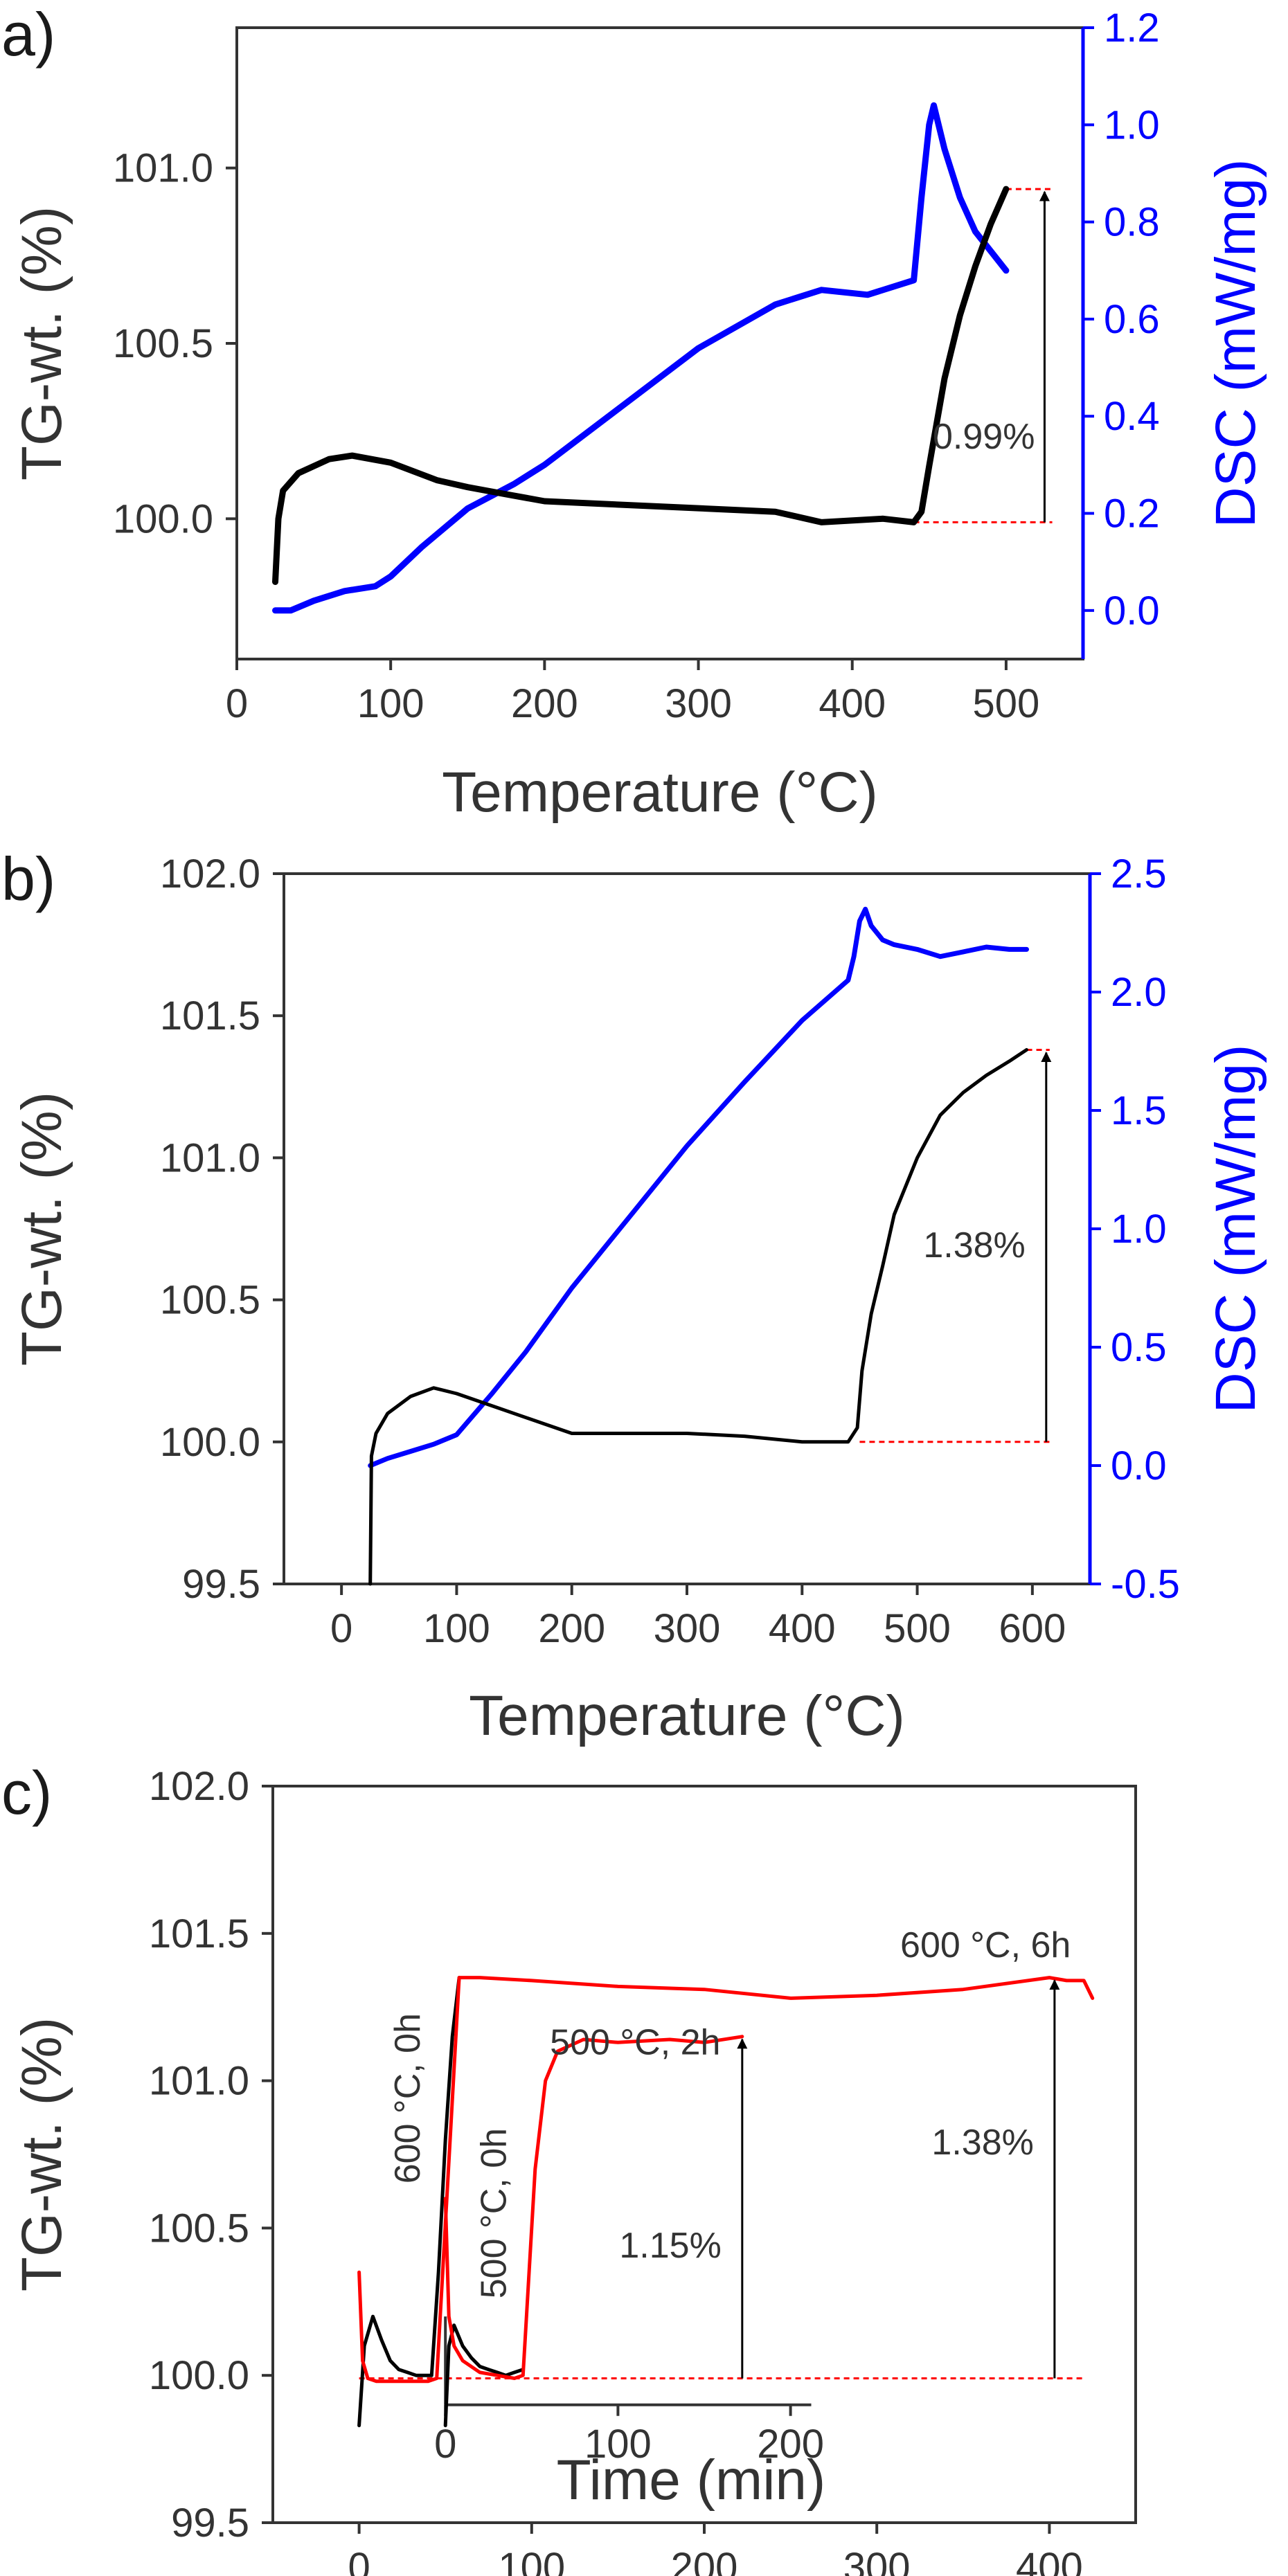  Describe the element at coordinates (687, 1715) in the screenshot. I see `panel-b-xlabel: Temperature (°C)` at that location.